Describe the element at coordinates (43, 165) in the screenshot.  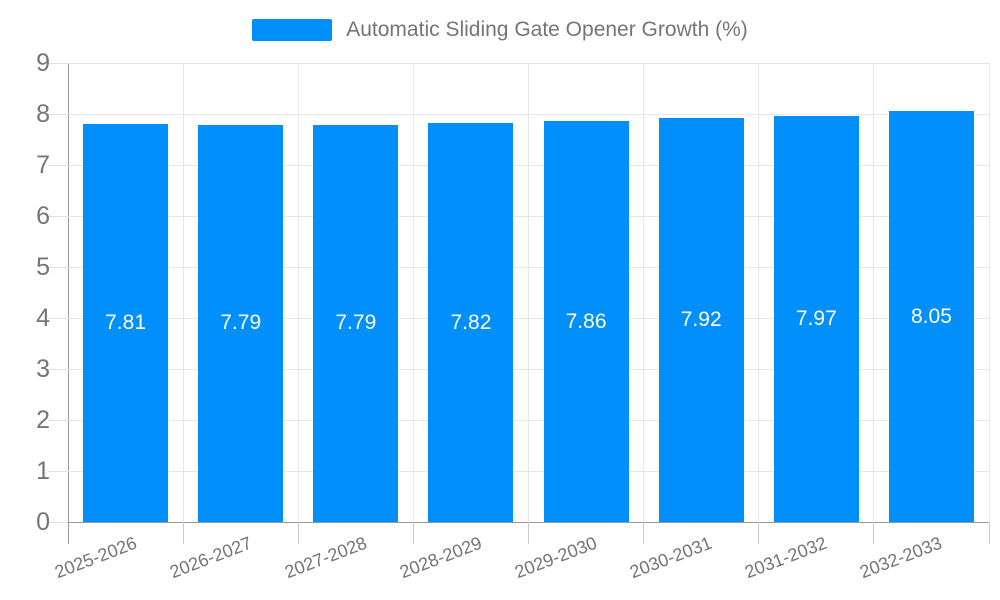
I see `y-axis-label: 7` at that location.